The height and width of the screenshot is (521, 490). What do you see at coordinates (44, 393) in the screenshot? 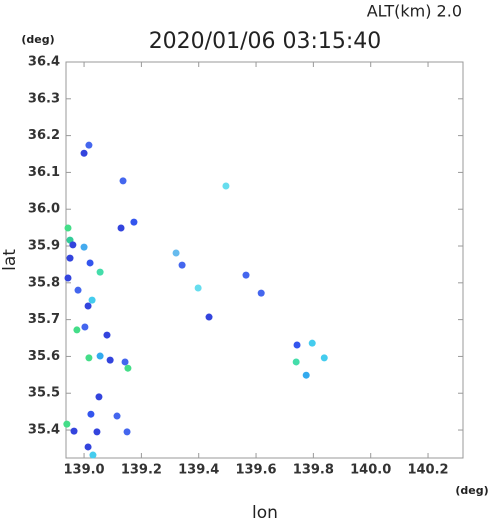
I see `y-tick-label: 35.5` at bounding box center [44, 393].